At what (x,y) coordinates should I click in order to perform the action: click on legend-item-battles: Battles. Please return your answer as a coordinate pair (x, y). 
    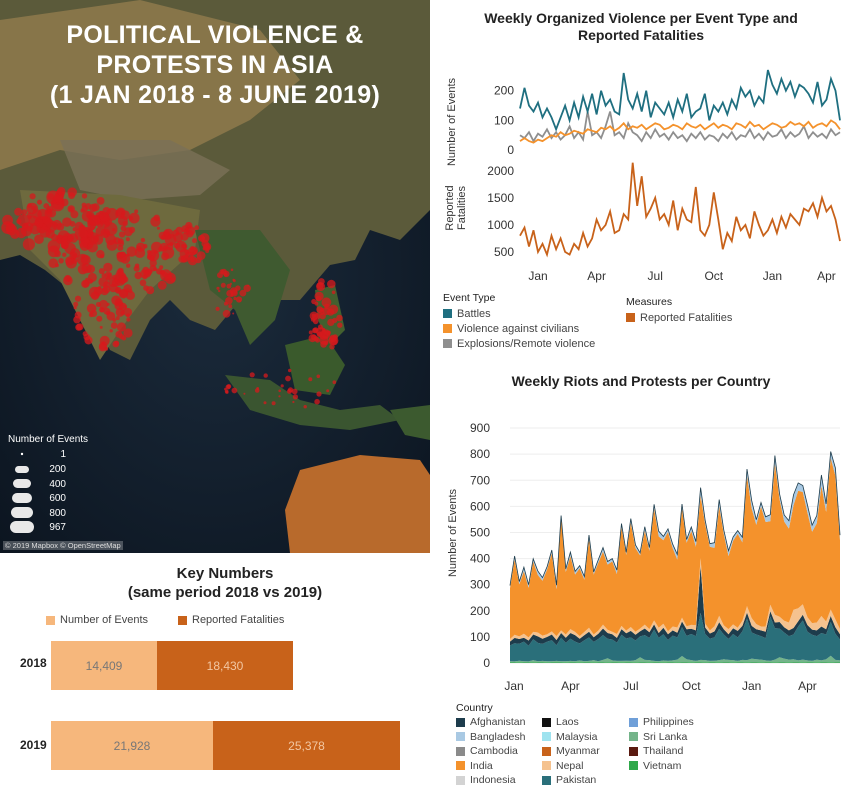
    Looking at the image, I should click on (519, 313).